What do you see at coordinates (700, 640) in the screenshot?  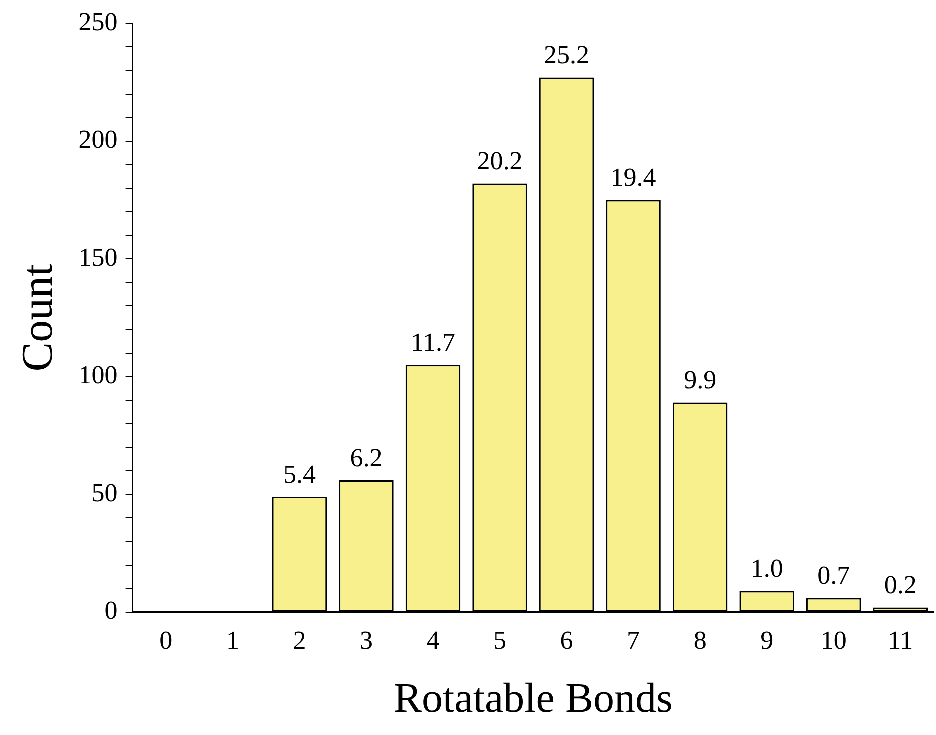 I see `x-tick-label: 8` at bounding box center [700, 640].